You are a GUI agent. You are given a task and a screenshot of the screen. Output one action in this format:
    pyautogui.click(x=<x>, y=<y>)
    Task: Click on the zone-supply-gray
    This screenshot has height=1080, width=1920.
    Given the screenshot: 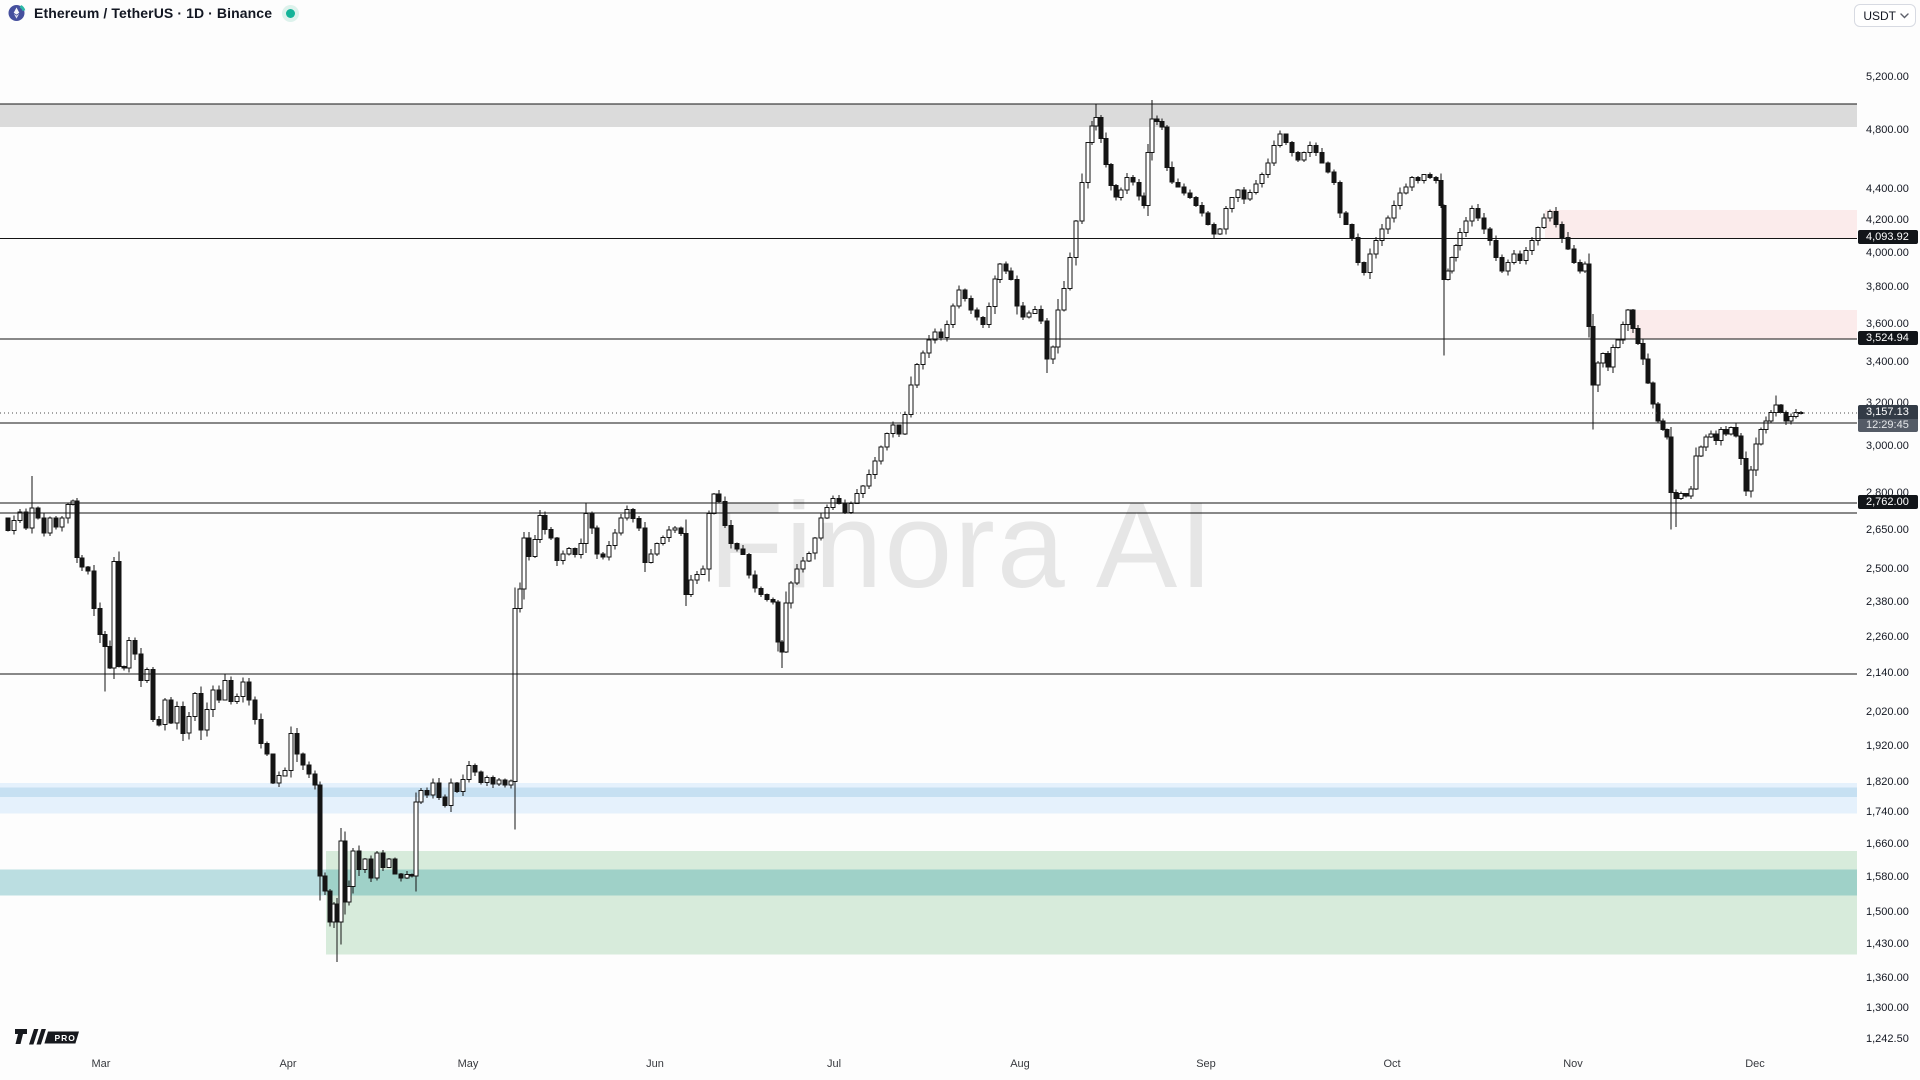 What is the action you would take?
    pyautogui.click(x=928, y=115)
    